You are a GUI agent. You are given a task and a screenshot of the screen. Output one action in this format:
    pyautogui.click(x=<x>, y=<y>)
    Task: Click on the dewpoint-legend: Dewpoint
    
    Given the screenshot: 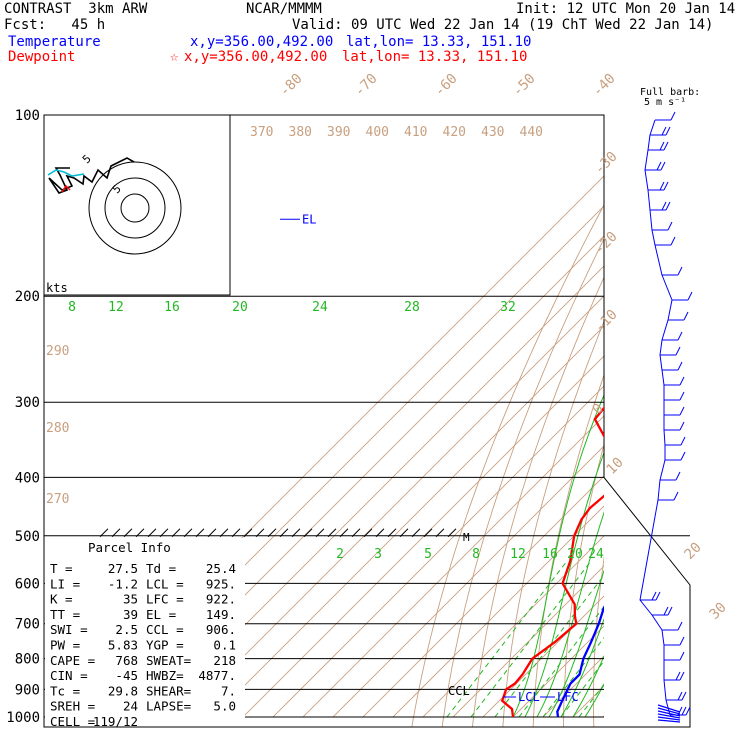 What is the action you would take?
    pyautogui.click(x=42, y=57)
    